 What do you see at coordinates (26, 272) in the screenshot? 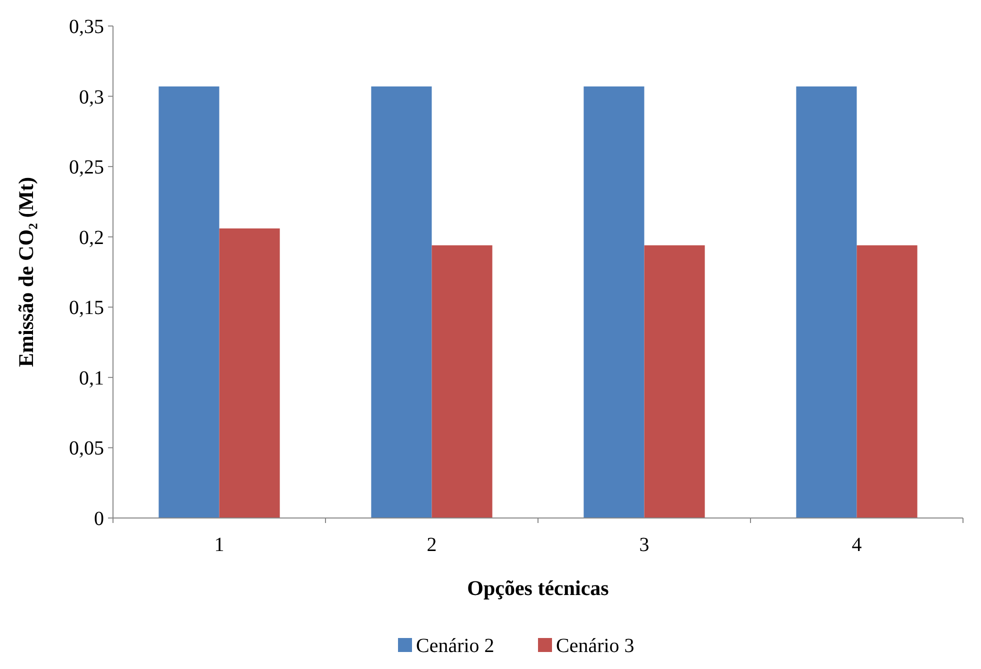
I see `y-axis-title: Emissão de CO₂ (Mt)` at bounding box center [26, 272].